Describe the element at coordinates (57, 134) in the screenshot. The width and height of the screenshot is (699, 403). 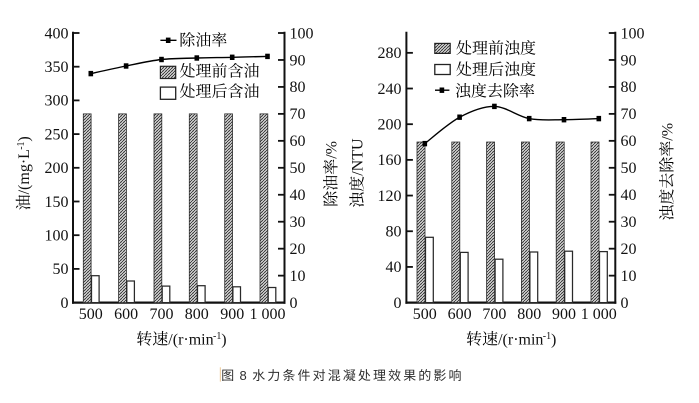
I see `svg-text: 250` at that location.